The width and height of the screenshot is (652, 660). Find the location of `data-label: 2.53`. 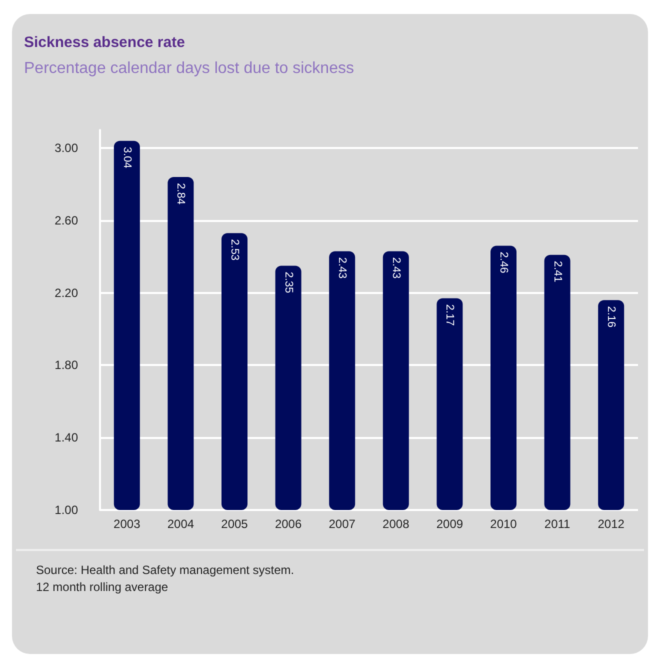

data-label: 2.53 is located at coordinates (234, 250).